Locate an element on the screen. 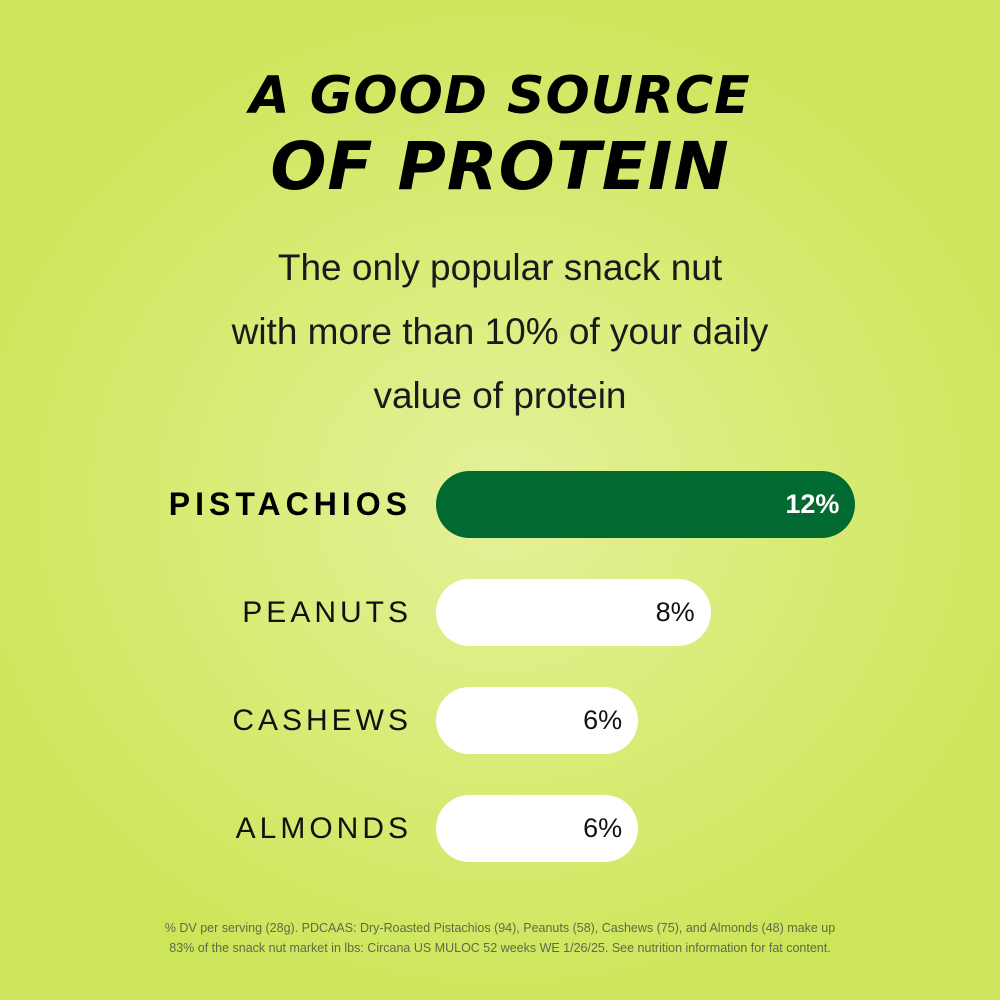 This screenshot has width=1000, height=1000. category-label-pistachios: PISTACHIOS is located at coordinates (290, 504).